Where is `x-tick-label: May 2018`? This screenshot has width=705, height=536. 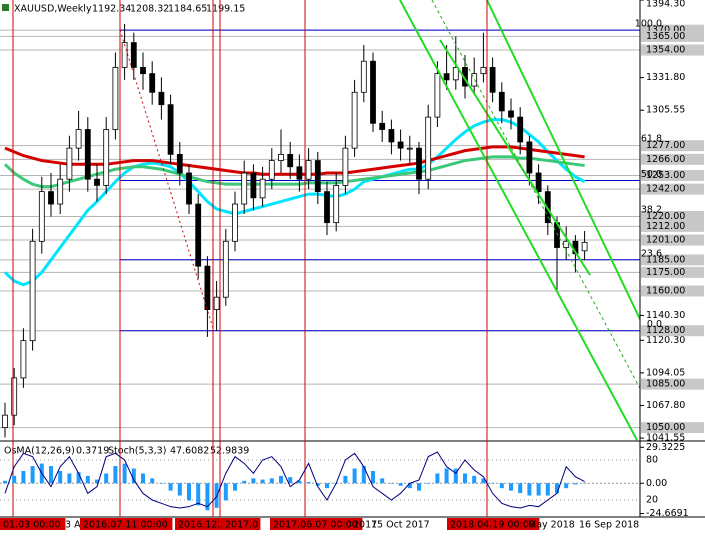 x-tick-label: May 2018 is located at coordinates (551, 525).